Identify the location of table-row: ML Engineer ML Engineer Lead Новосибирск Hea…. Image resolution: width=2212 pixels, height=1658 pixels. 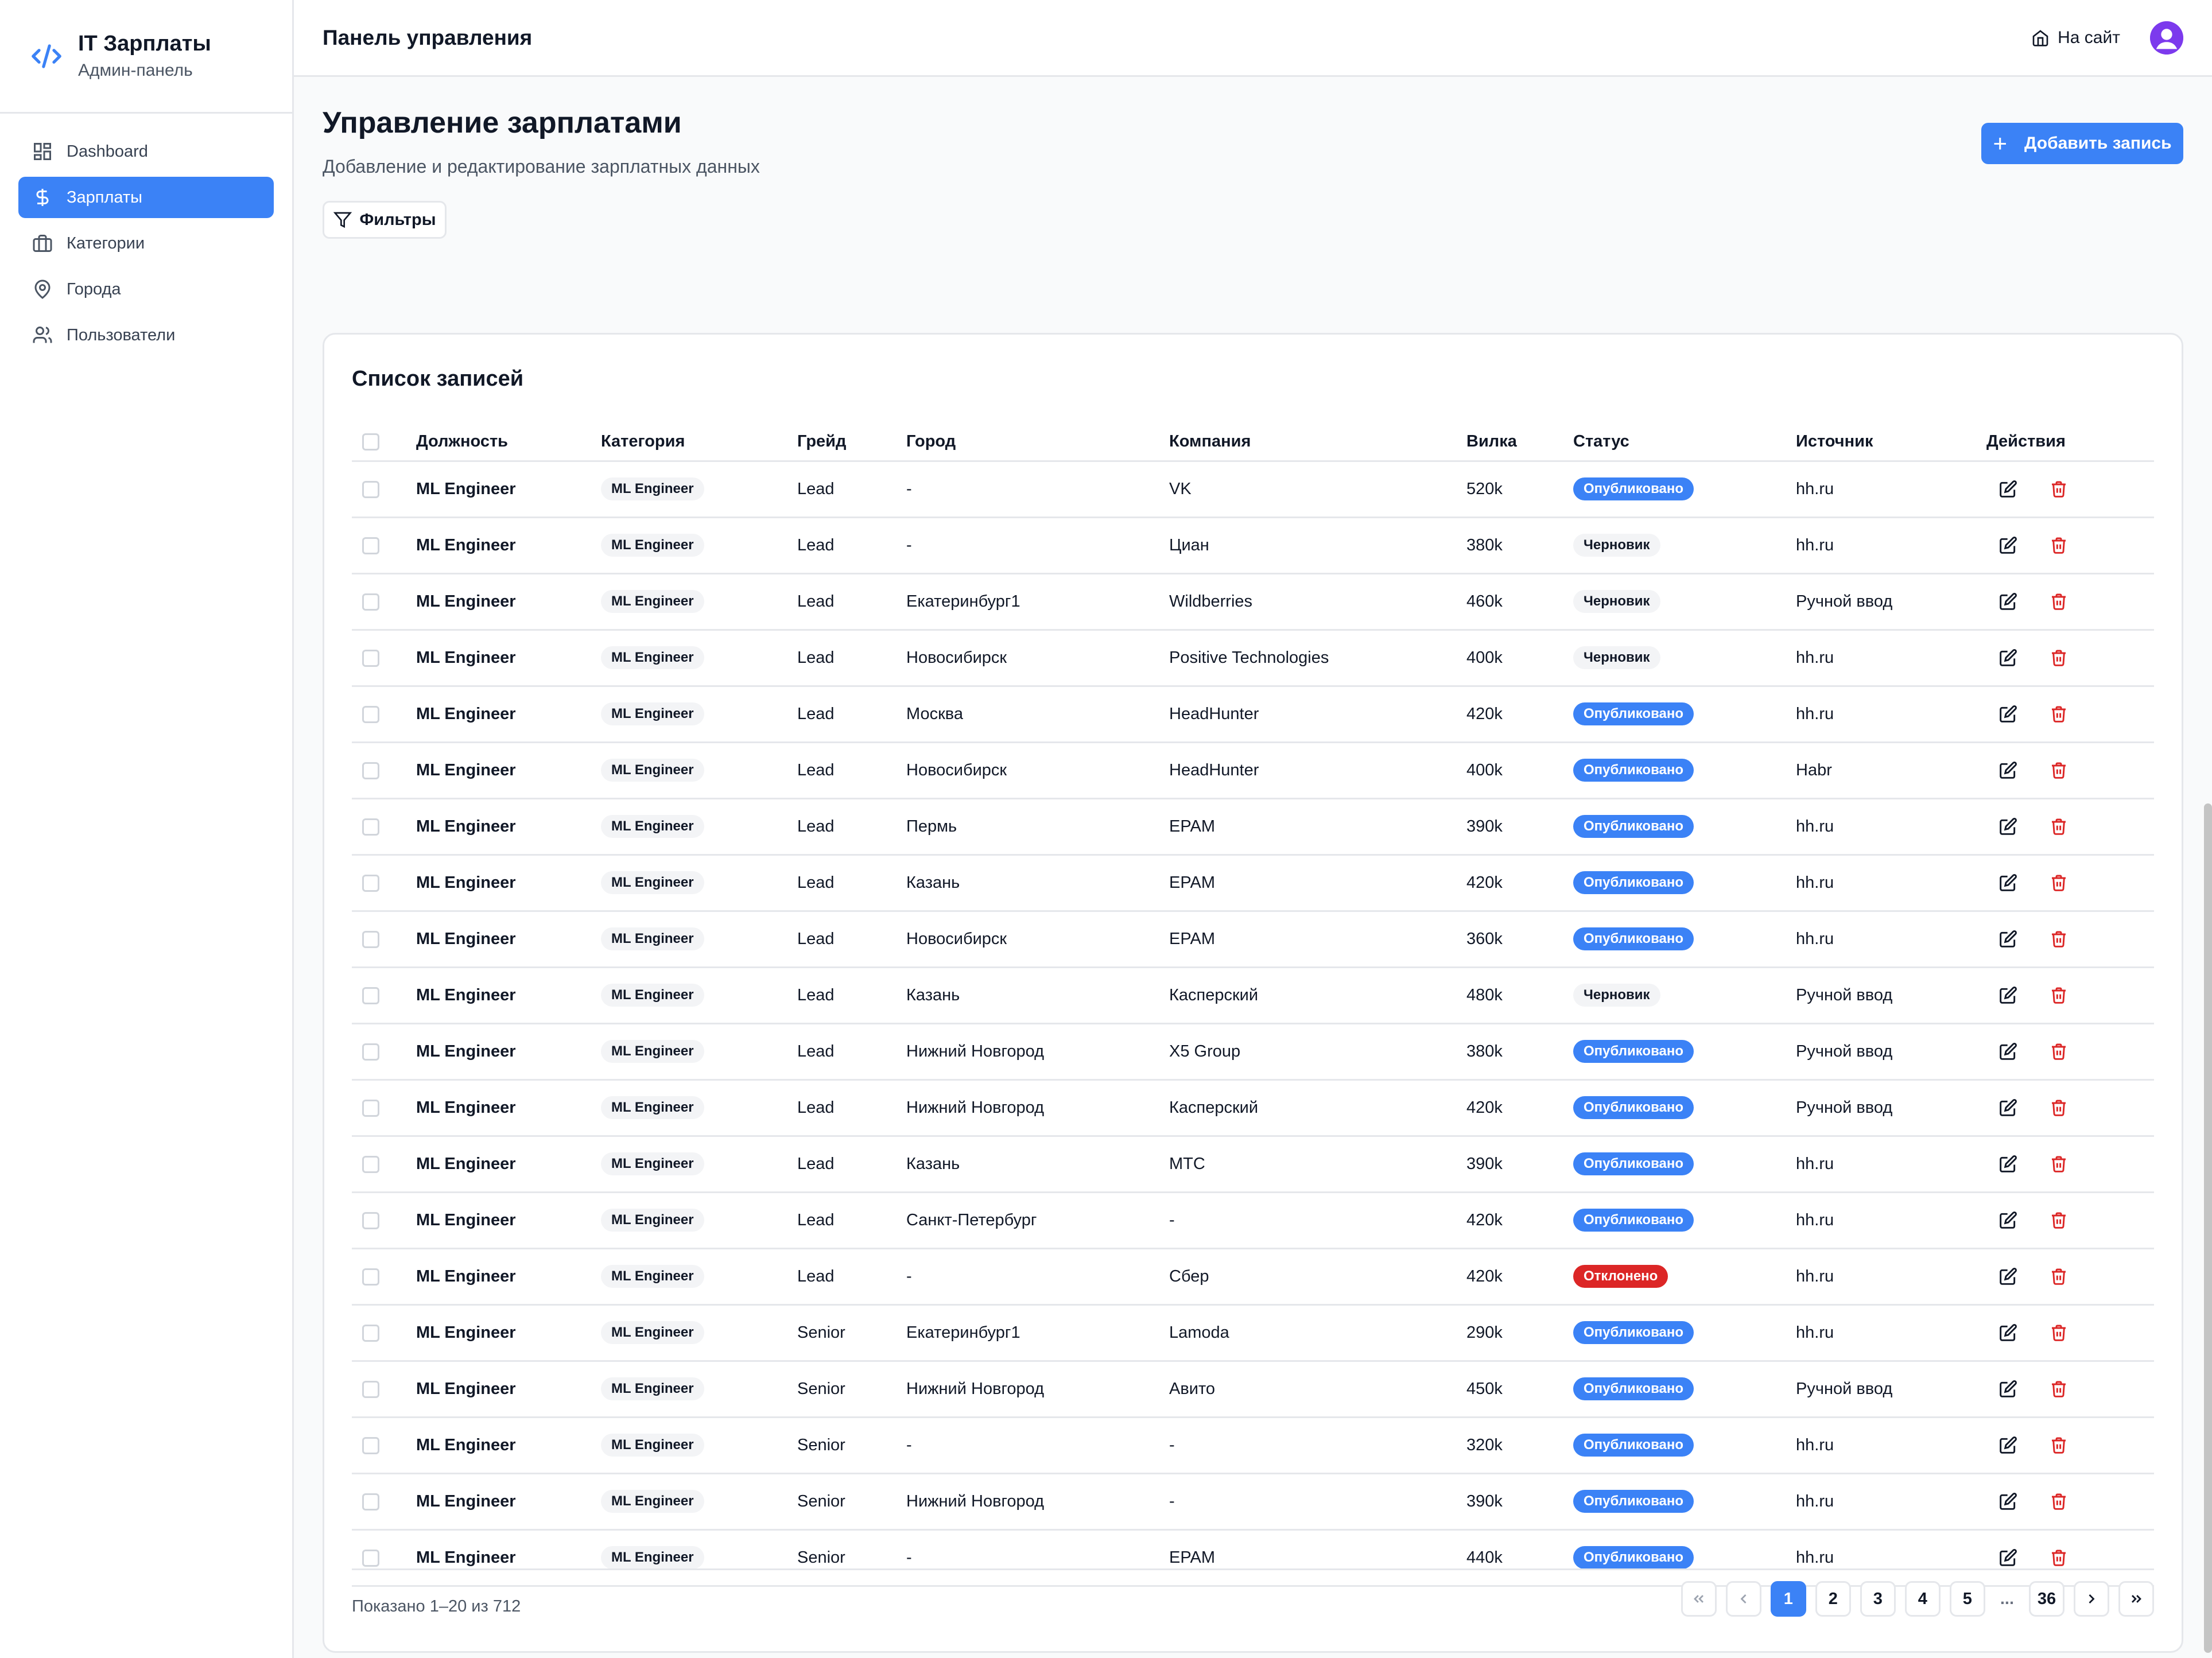
(1253, 770).